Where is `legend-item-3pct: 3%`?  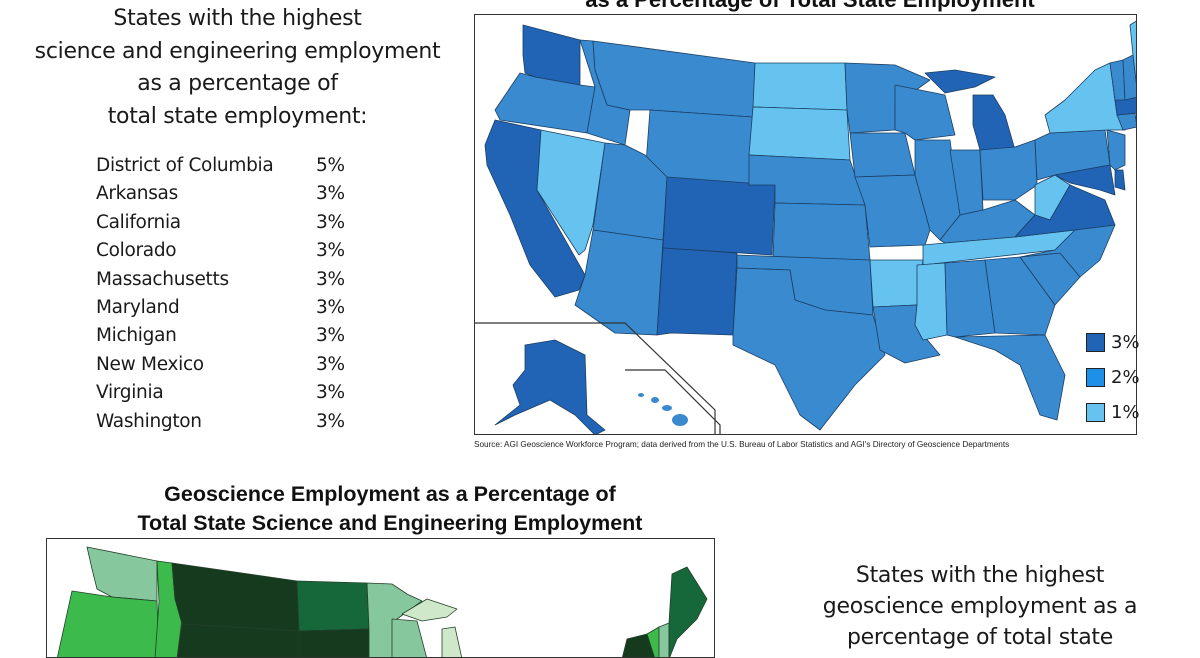 legend-item-3pct: 3% is located at coordinates (1121, 342).